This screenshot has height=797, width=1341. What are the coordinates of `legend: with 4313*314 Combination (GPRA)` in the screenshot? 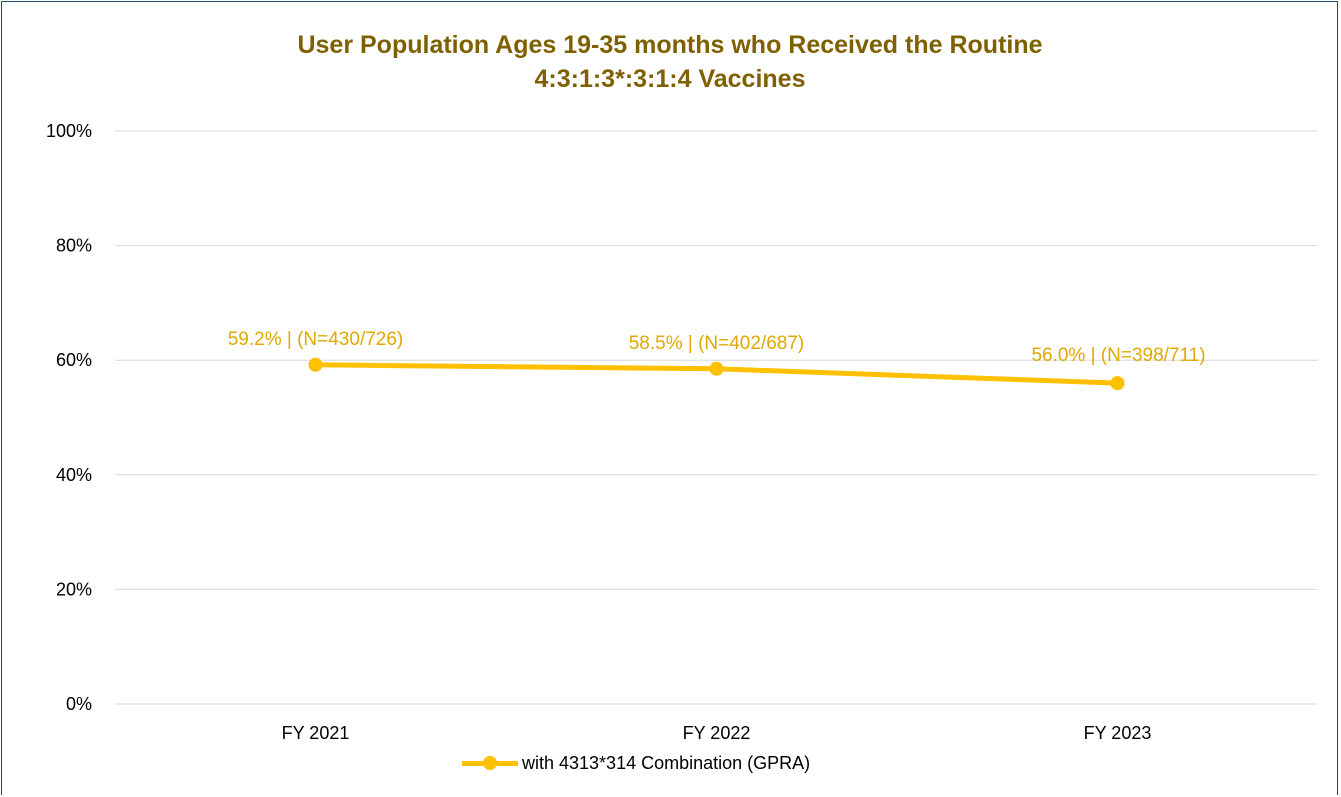 It's located at (635, 763).